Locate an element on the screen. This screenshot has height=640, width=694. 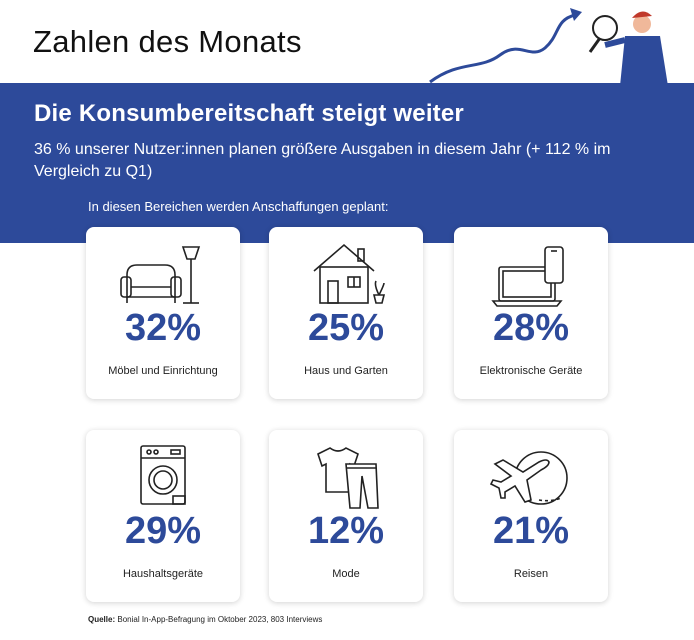
rising-arrow-icon is located at coordinates (502, 48).